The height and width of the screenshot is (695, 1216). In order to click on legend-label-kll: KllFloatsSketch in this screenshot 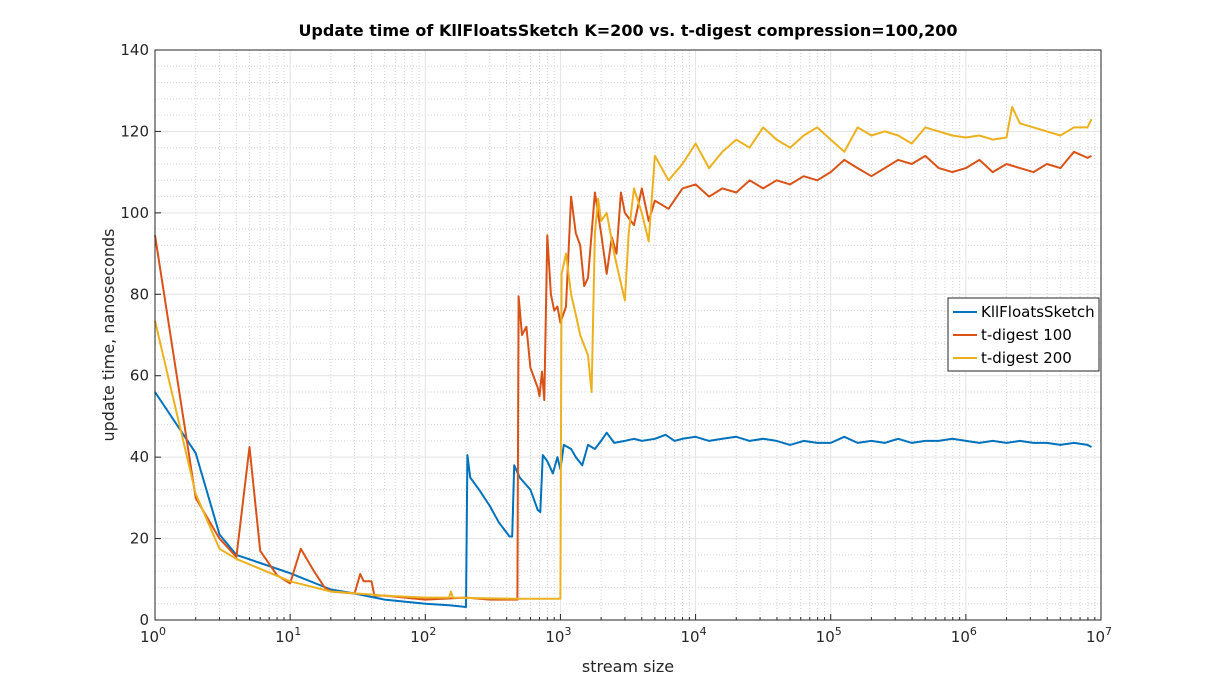, I will do `click(1038, 312)`.